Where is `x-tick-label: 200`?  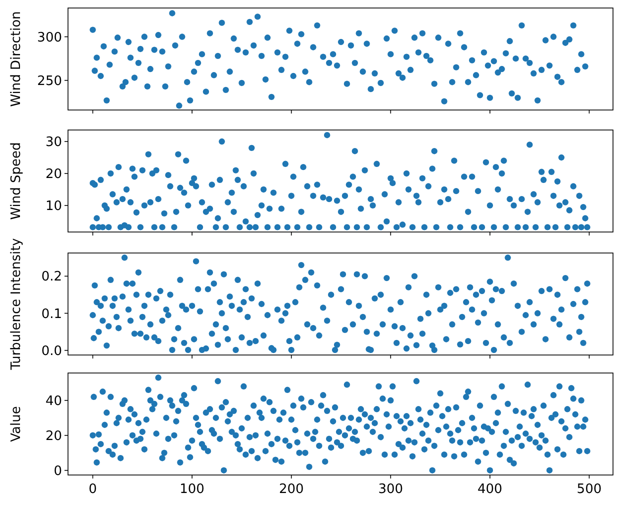 x-tick-label: 200 is located at coordinates (291, 489).